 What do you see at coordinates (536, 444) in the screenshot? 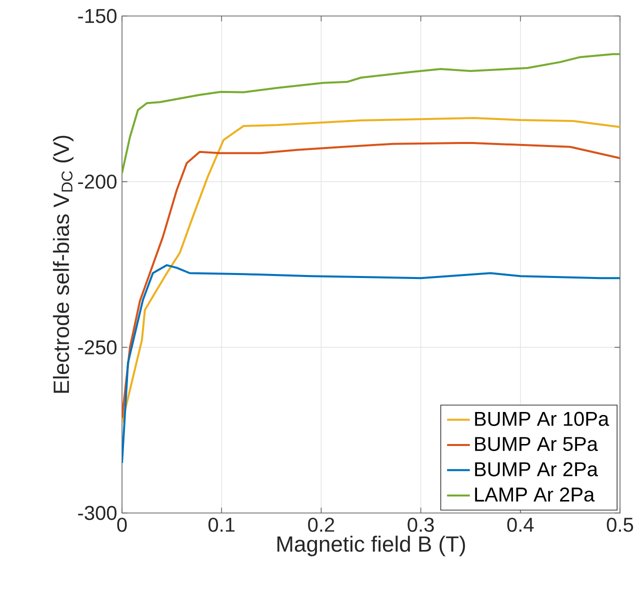
I see `legend-label: BUMP Ar 5Pa` at bounding box center [536, 444].